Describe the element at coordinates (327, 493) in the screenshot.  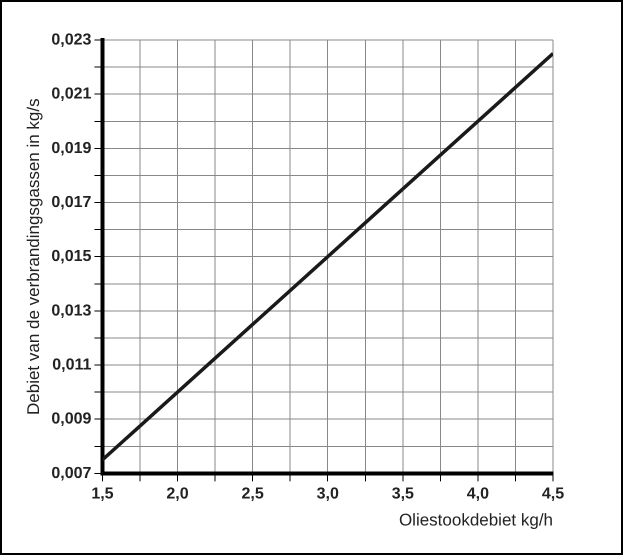
I see `x-tick-label: 3,0` at that location.